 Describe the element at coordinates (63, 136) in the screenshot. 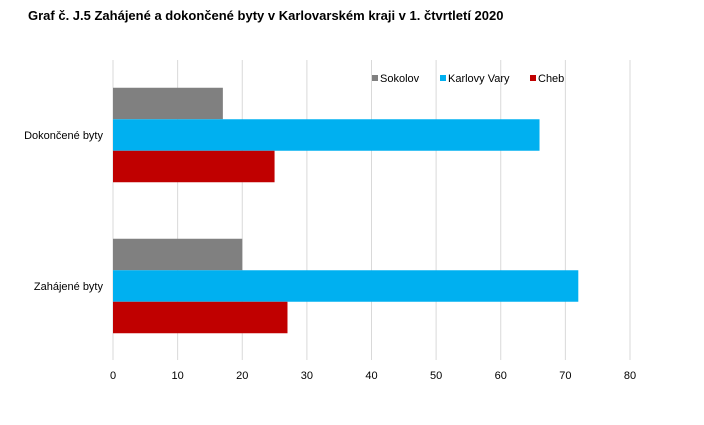

I see `category-label: Dokončené byty` at that location.